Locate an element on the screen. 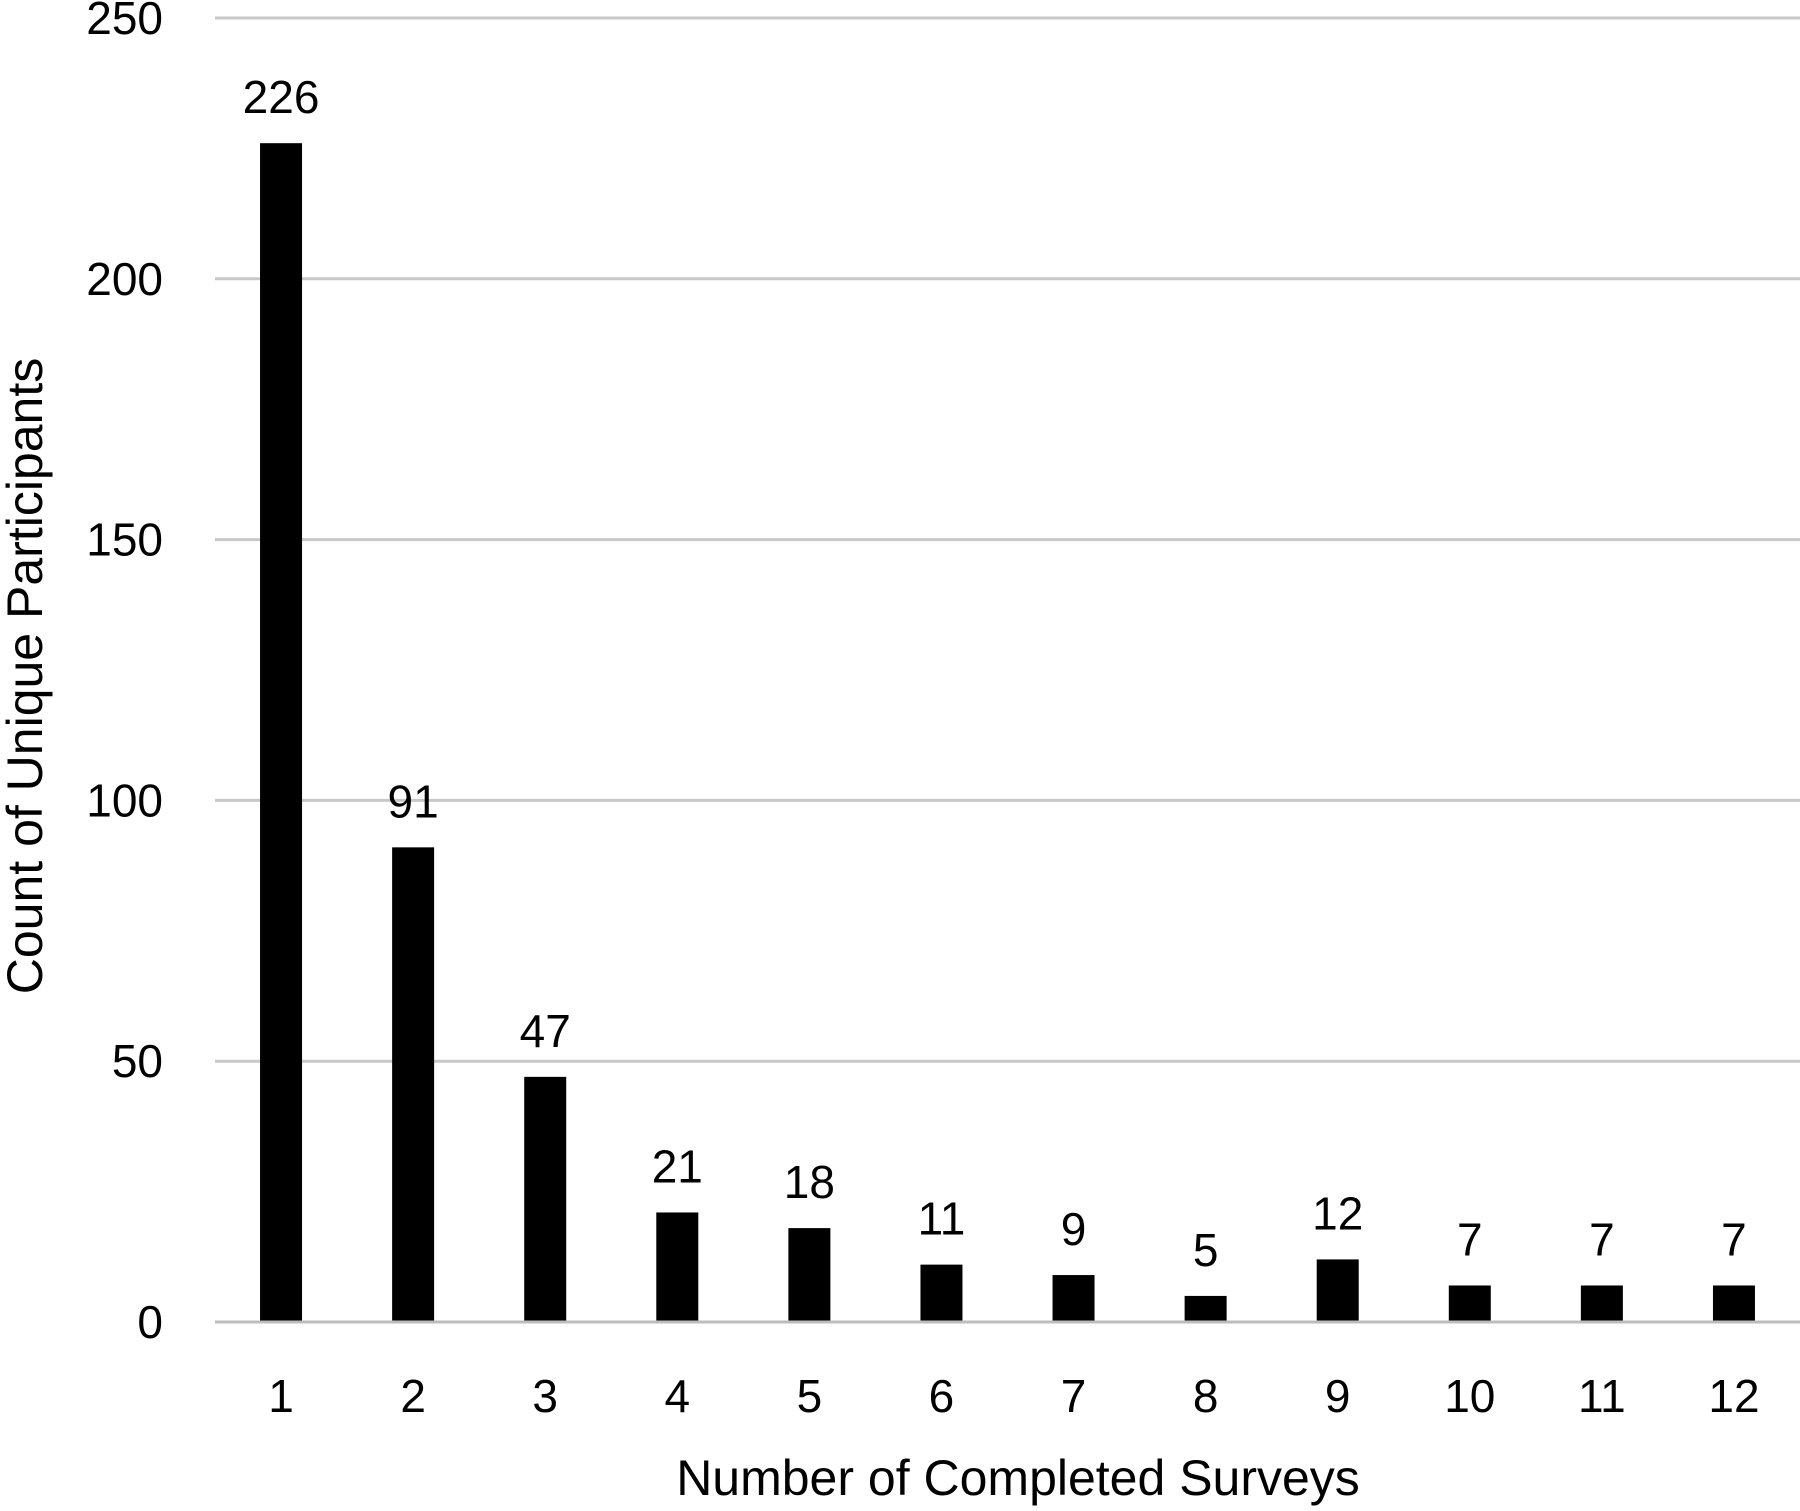 The height and width of the screenshot is (1511, 1800). x-tick-label: 8 is located at coordinates (1206, 1396).